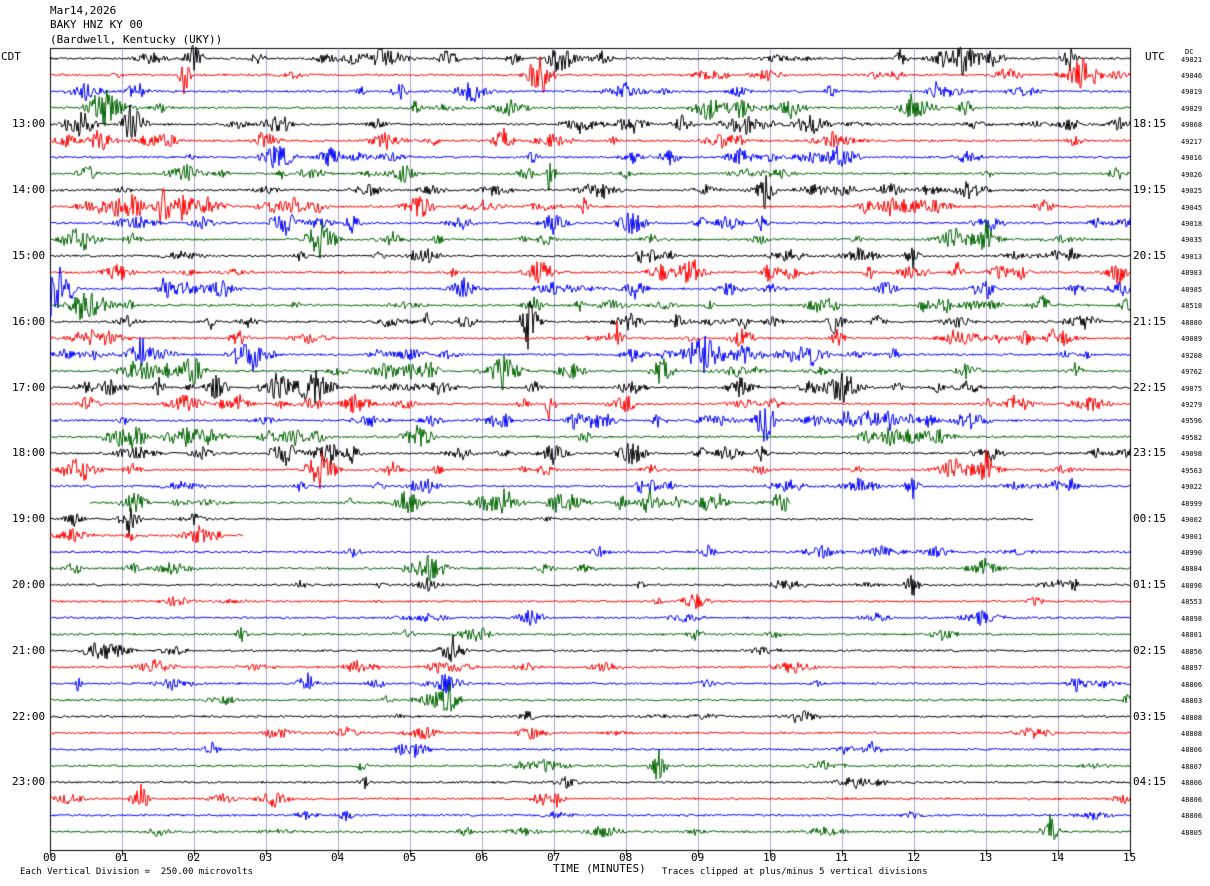  What do you see at coordinates (1192, 404) in the screenshot?
I see `dc-offset-value: 49279` at bounding box center [1192, 404].